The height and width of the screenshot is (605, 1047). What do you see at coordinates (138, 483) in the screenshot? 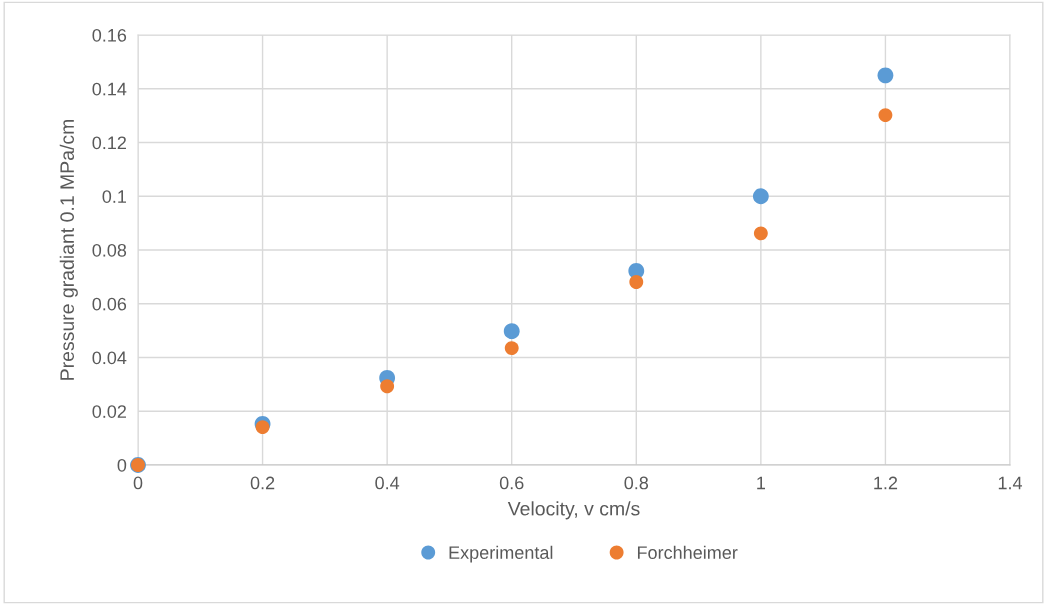
I see `x-tick-label: 0` at bounding box center [138, 483].